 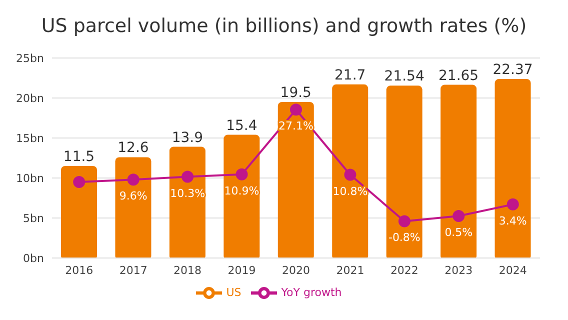 What do you see at coordinates (30, 178) in the screenshot?
I see `y-tick-label: 10bn` at bounding box center [30, 178].